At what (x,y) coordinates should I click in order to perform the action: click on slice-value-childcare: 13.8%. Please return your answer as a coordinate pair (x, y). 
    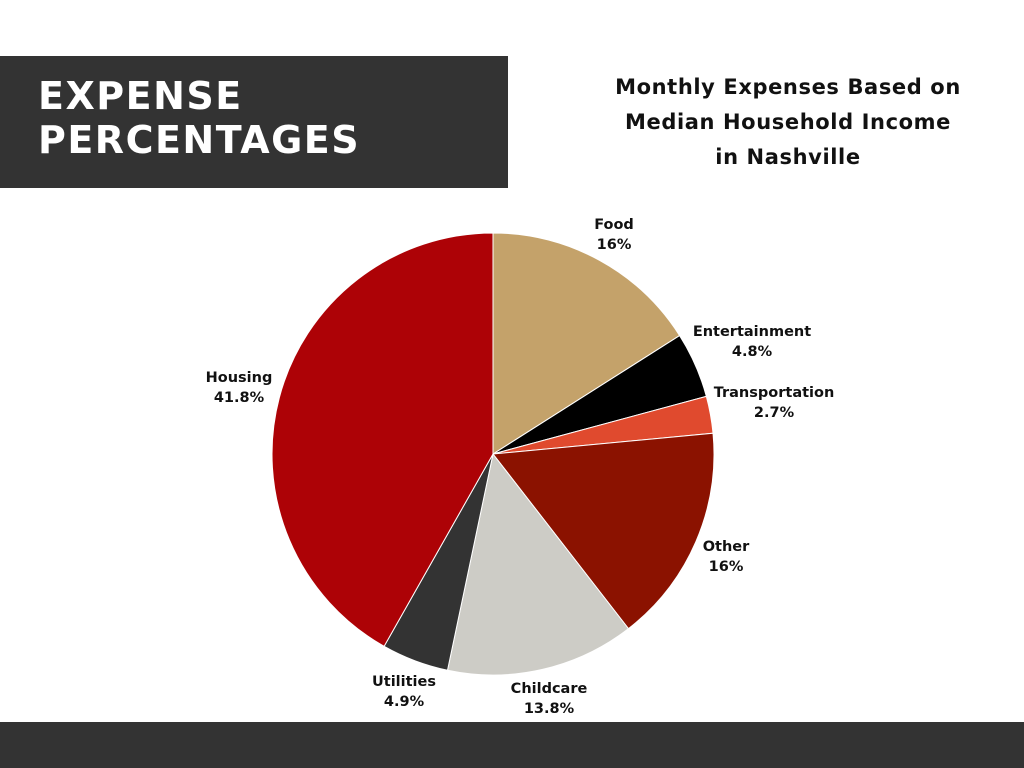
    Looking at the image, I should click on (549, 709).